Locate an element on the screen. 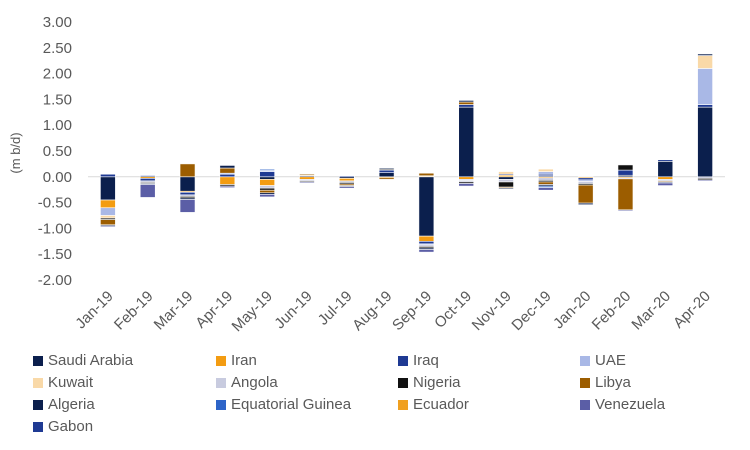 Image resolution: width=750 pixels, height=450 pixels. y-axis-label: (m b/d) is located at coordinates (15, 152).